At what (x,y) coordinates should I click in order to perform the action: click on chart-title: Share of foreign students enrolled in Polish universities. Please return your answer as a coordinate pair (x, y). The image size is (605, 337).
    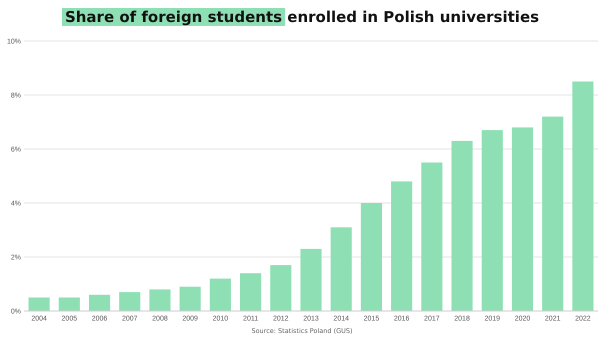
    Looking at the image, I should click on (302, 17).